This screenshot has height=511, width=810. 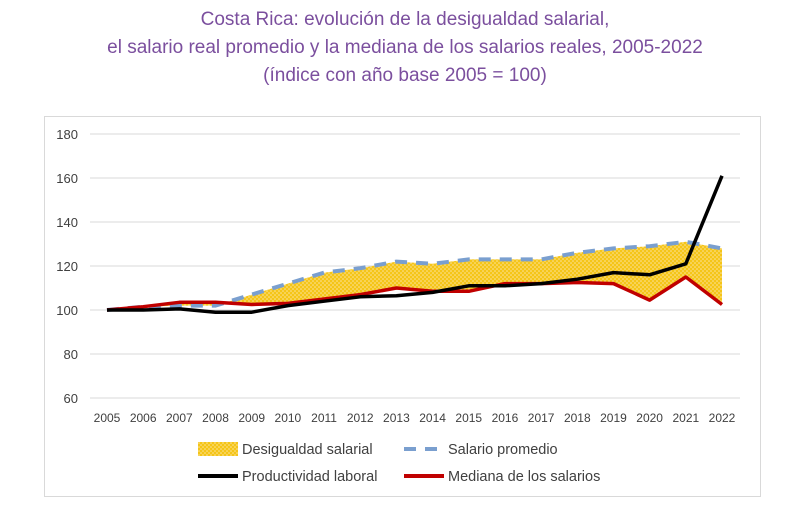 I want to click on y-tick-label: 60, so click(x=71, y=398).